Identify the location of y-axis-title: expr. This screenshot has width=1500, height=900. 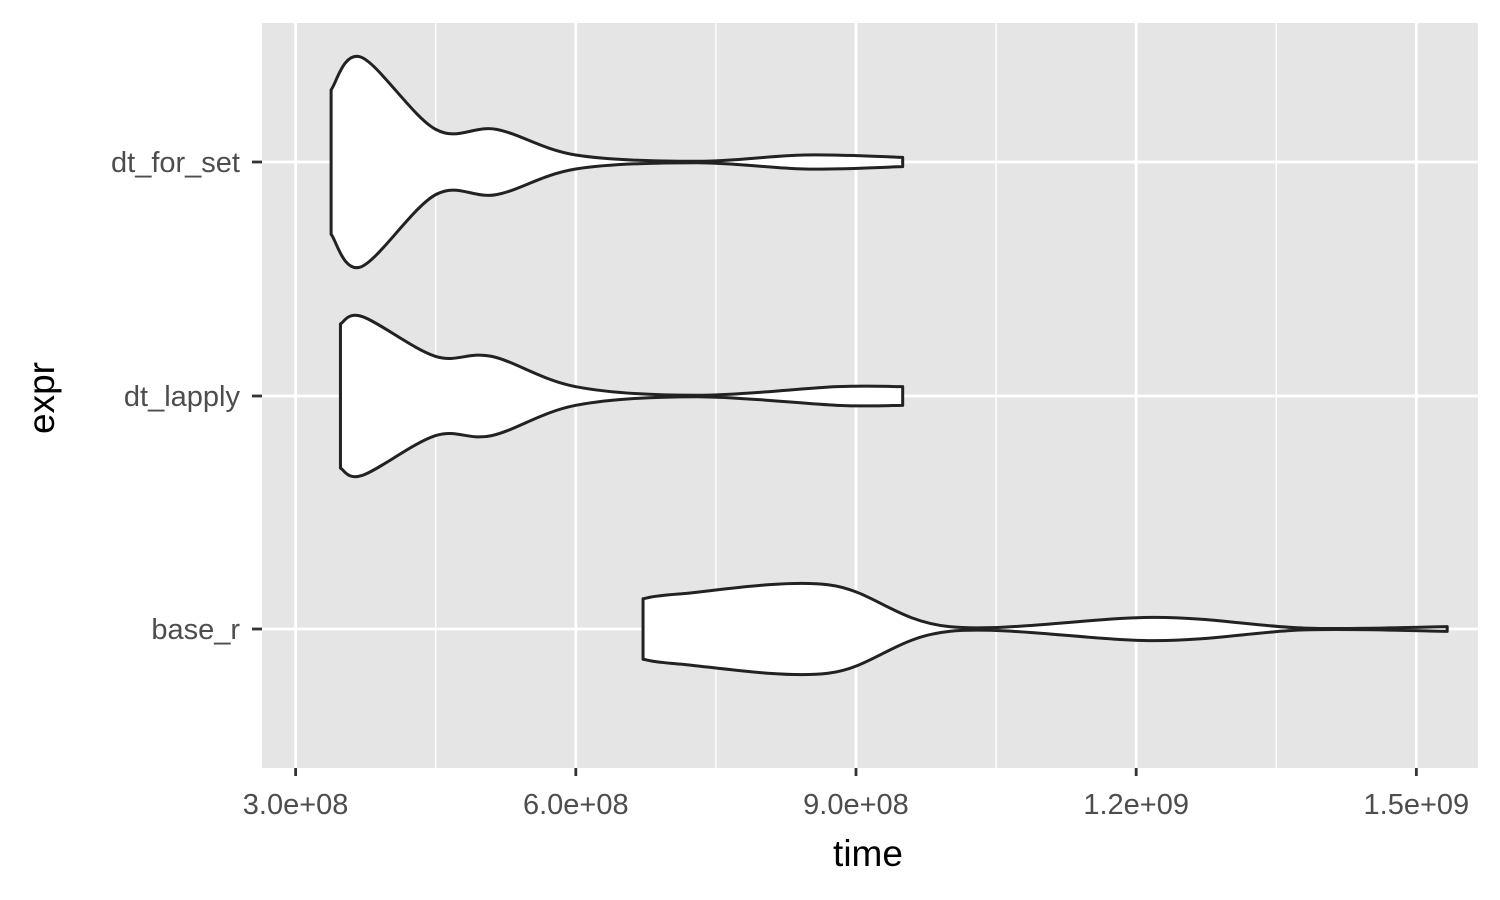
(41, 398).